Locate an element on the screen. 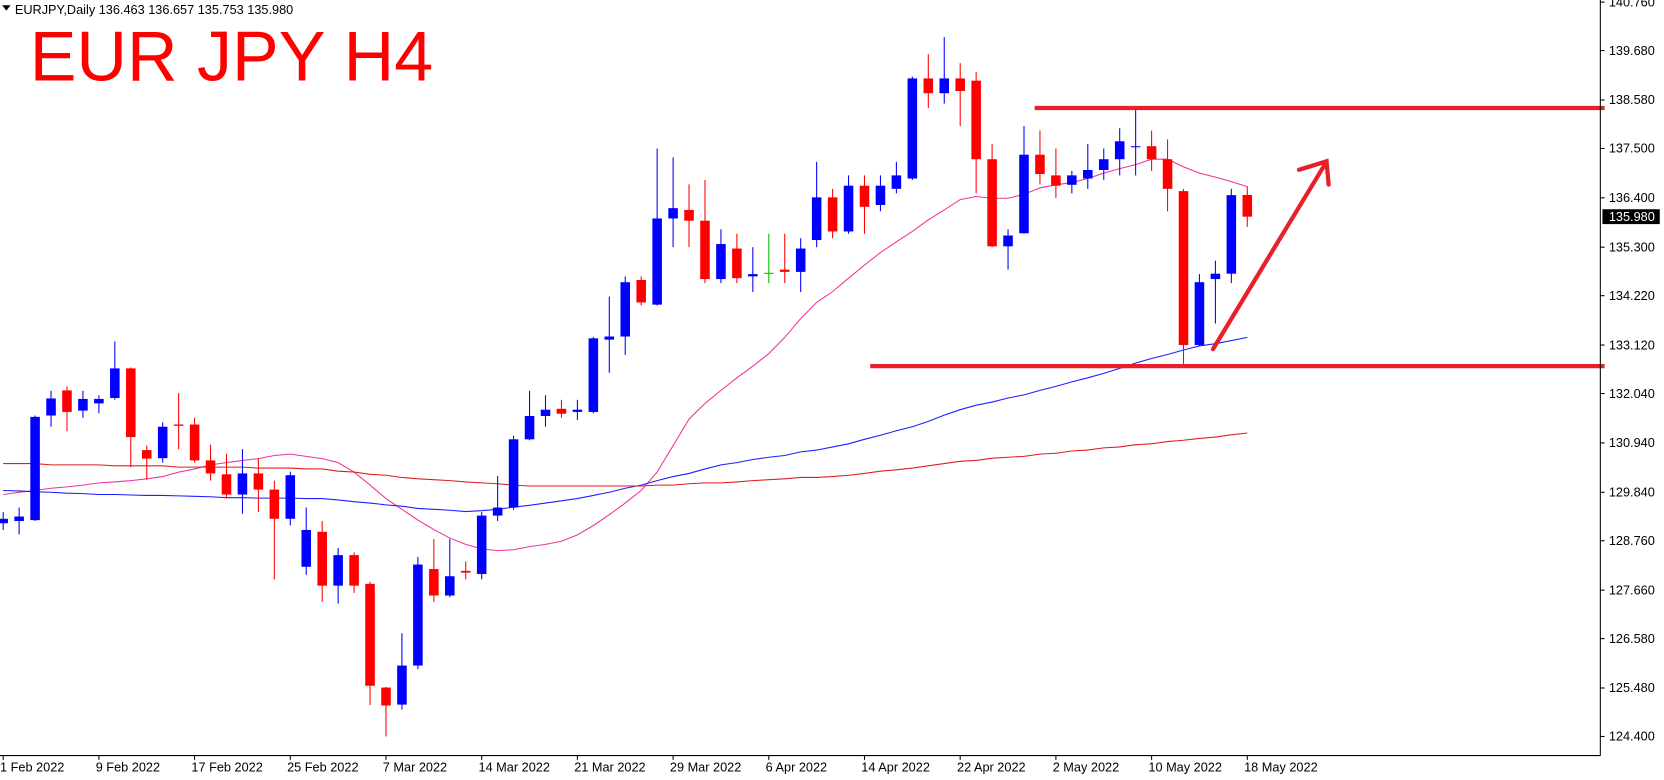 This screenshot has height=780, width=1664. chart-title: EUR JPY H4 is located at coordinates (231, 57).